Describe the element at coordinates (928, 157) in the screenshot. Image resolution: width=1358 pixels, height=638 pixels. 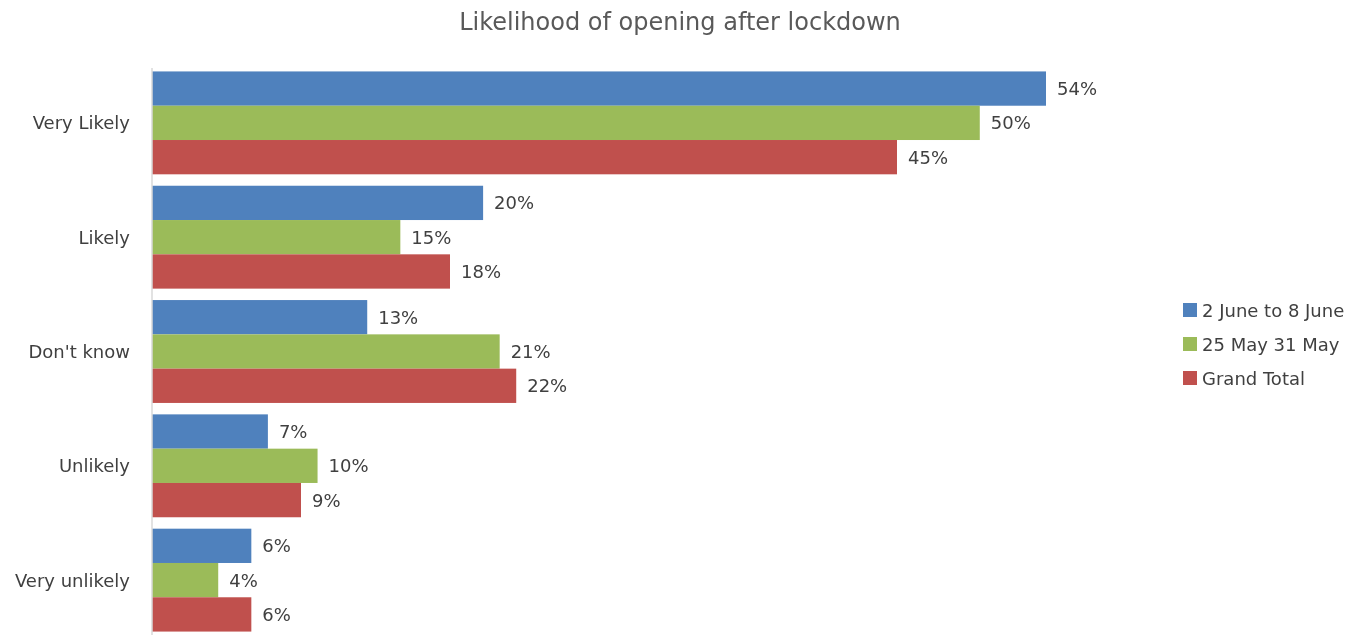
I see `data-label: 45%` at that location.